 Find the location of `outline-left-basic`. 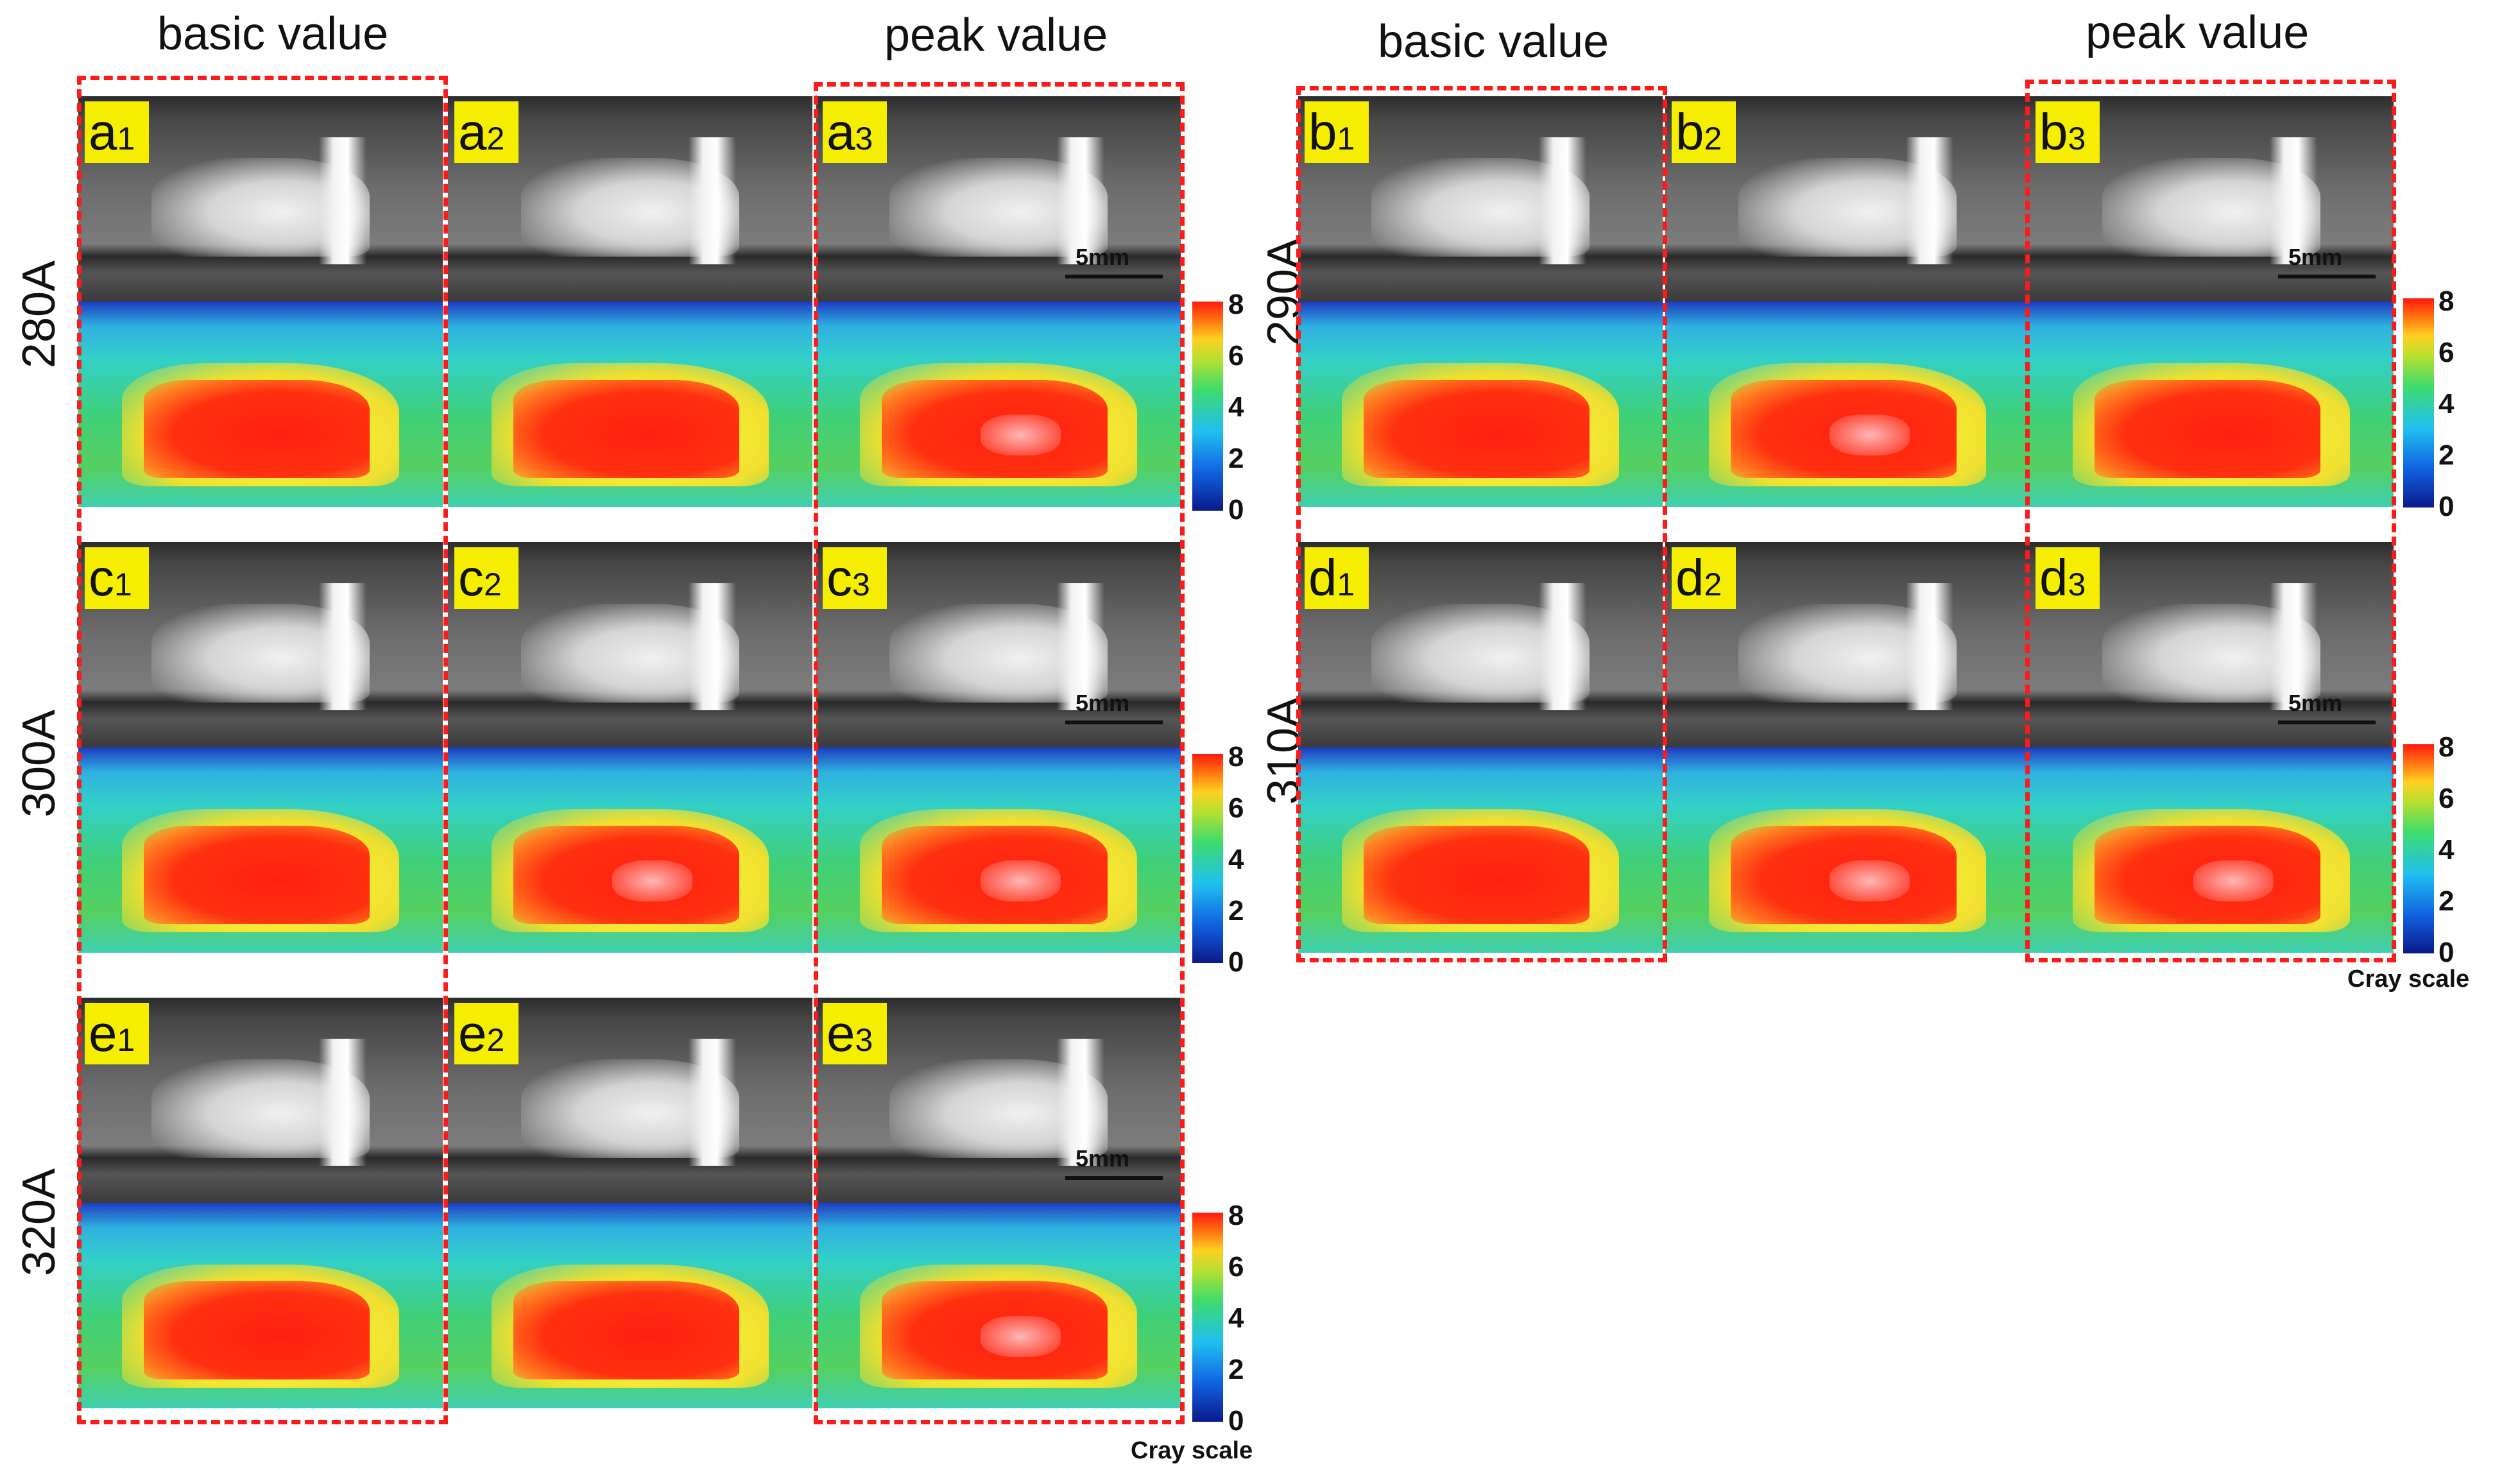

outline-left-basic is located at coordinates (262, 750).